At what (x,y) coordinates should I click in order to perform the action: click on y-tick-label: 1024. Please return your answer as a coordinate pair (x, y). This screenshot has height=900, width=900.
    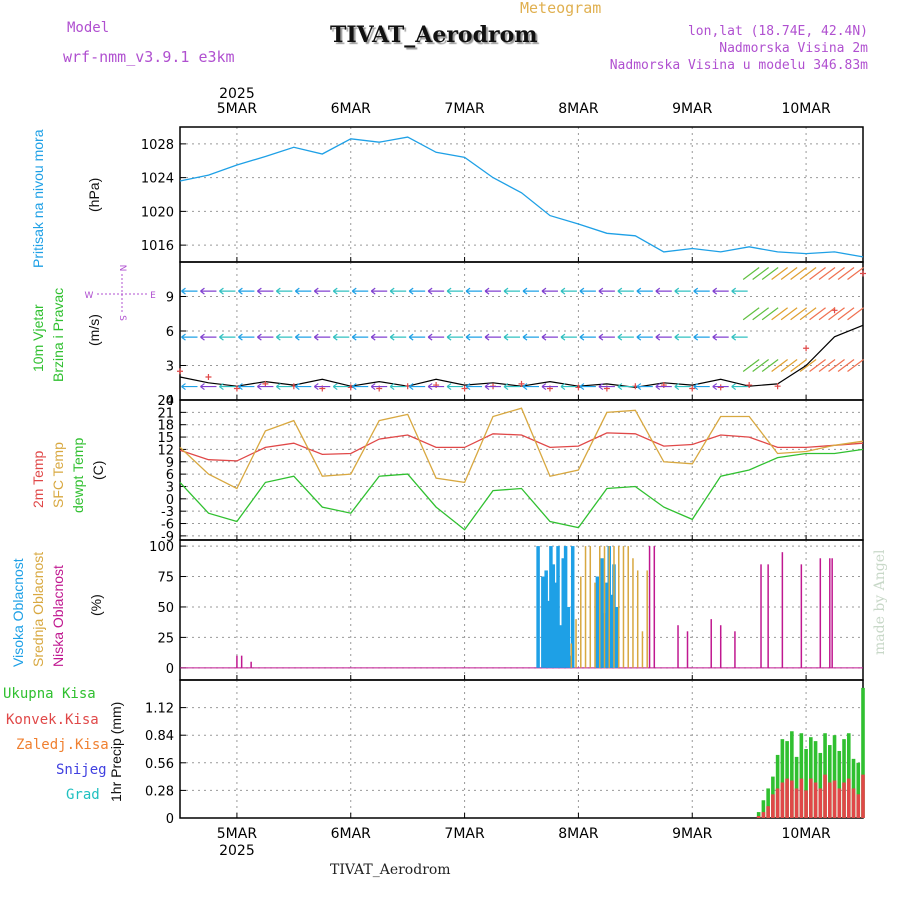
    Looking at the image, I should click on (157, 179).